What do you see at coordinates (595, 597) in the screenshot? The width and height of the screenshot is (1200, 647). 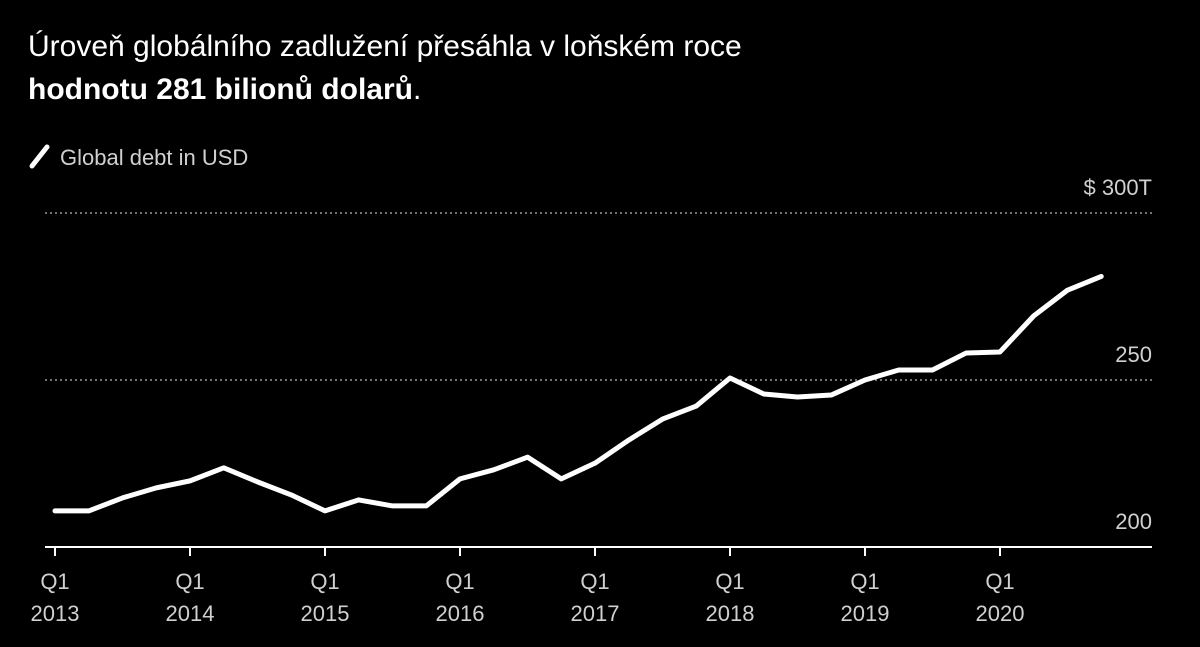 I see `x-tick-label: Q1 2017` at bounding box center [595, 597].